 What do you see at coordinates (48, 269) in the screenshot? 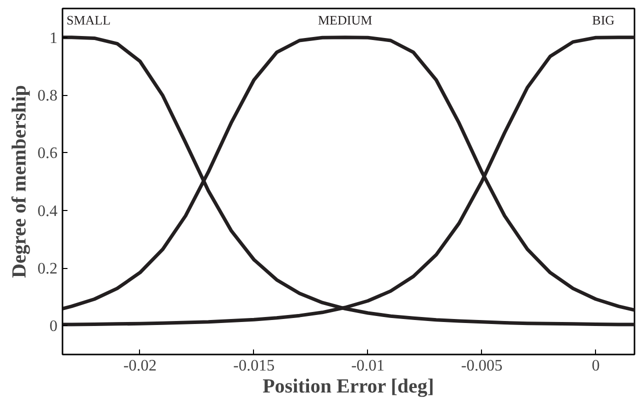
I see `y-tick-label: 0.2` at bounding box center [48, 269].